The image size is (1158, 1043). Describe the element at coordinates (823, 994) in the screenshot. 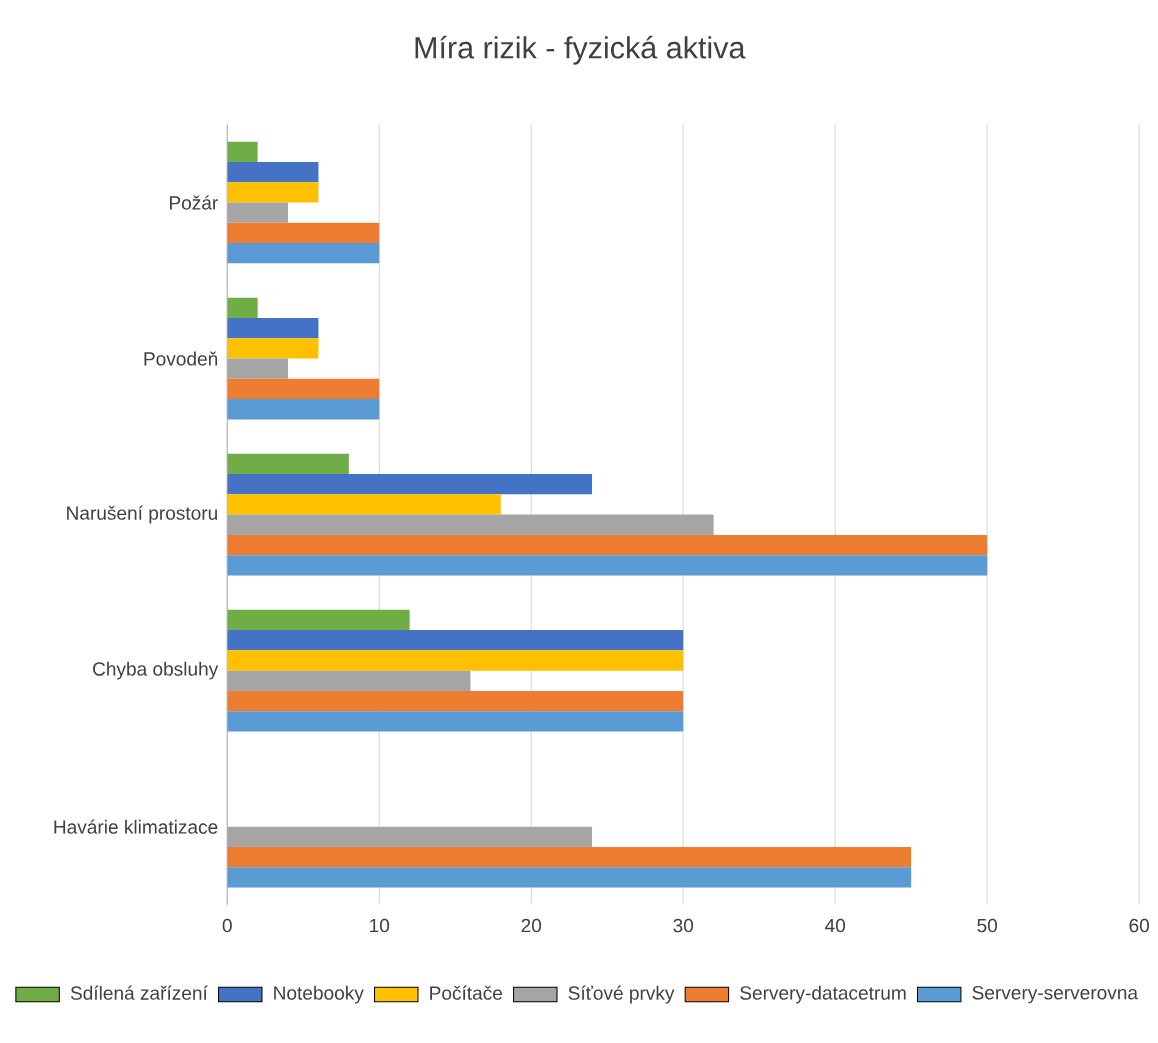

I see `legend-label: Servery-datacetrum` at that location.